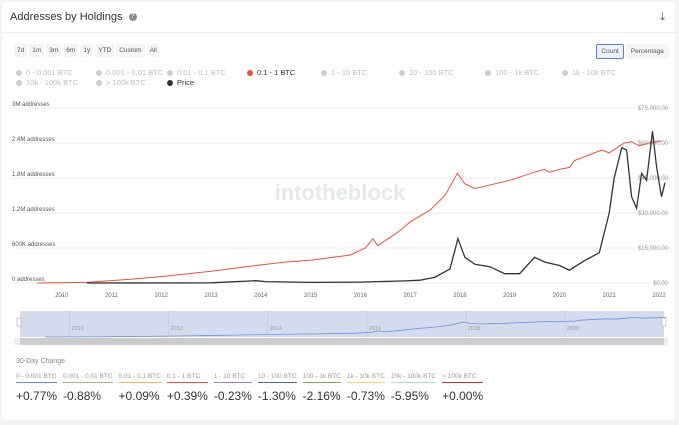  What do you see at coordinates (610, 51) in the screenshot?
I see `mode-count: Count` at bounding box center [610, 51].